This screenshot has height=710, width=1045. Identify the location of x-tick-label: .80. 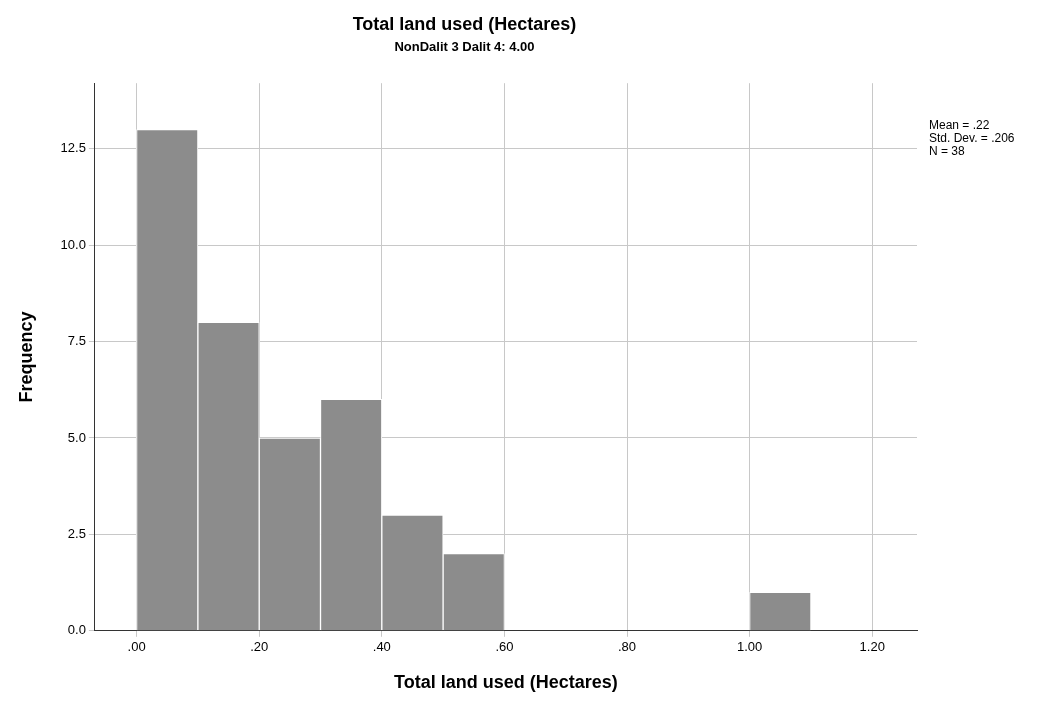
(627, 647).